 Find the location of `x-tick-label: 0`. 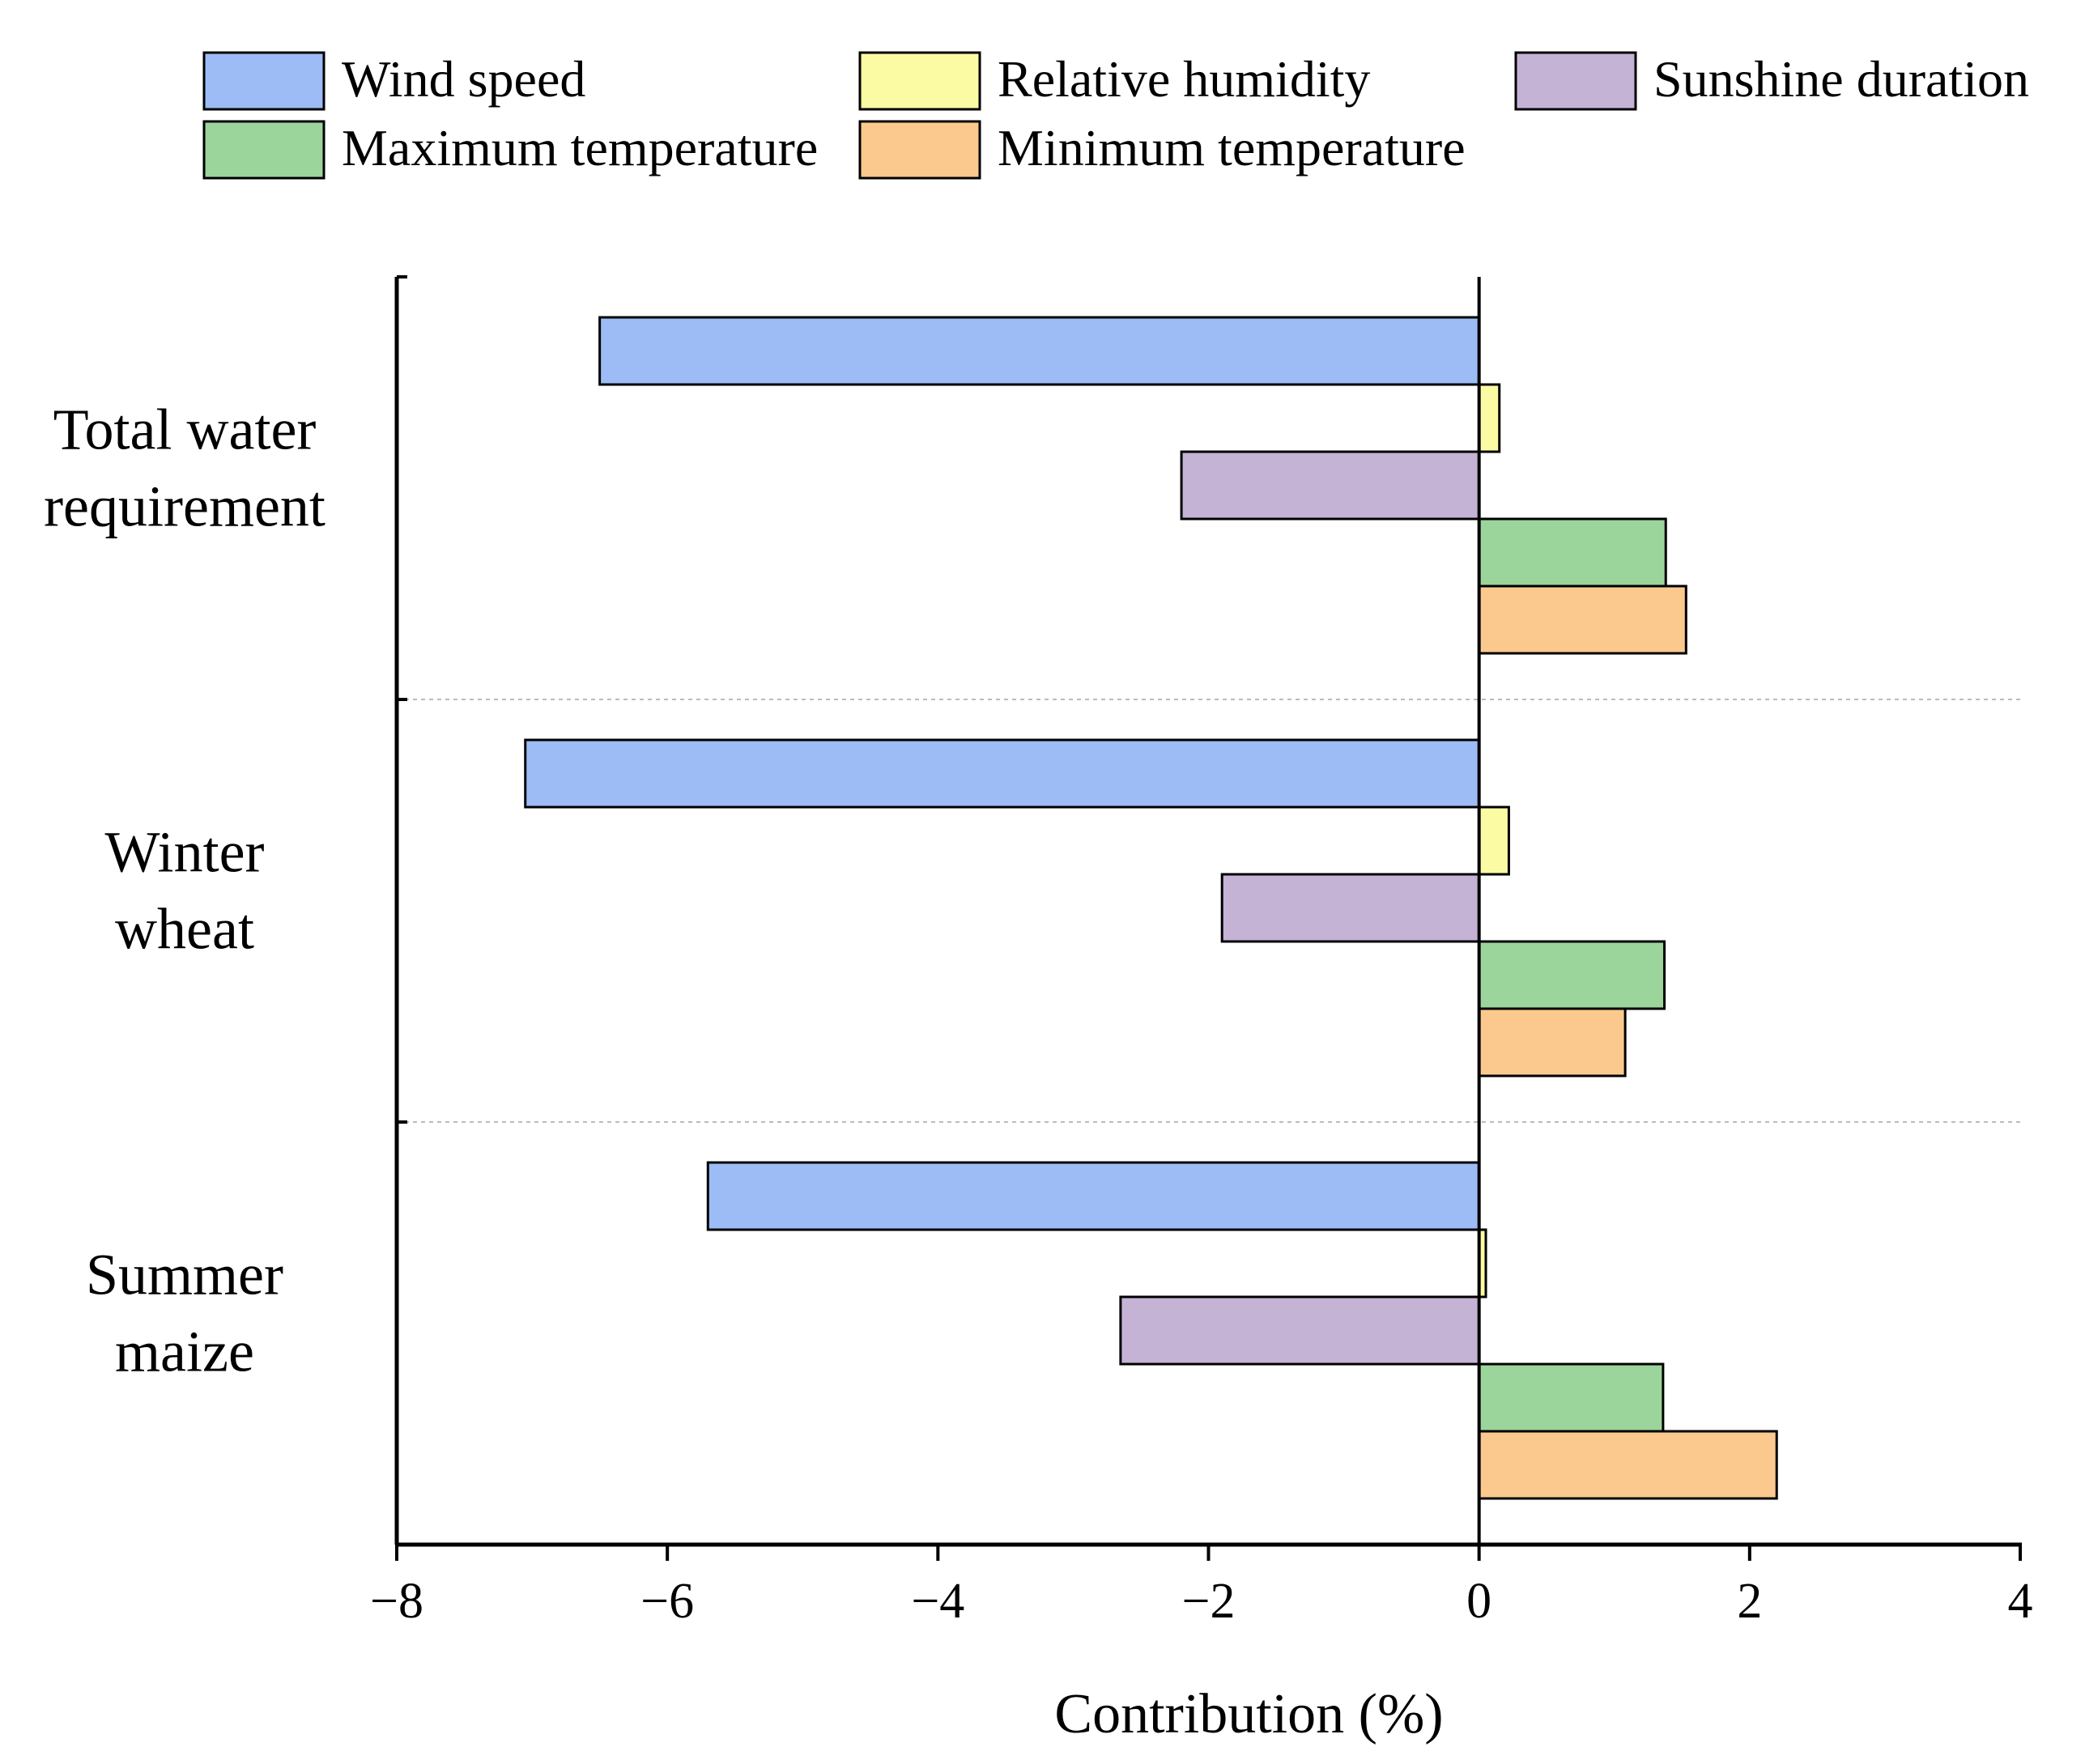

x-tick-label: 0 is located at coordinates (1479, 1601).